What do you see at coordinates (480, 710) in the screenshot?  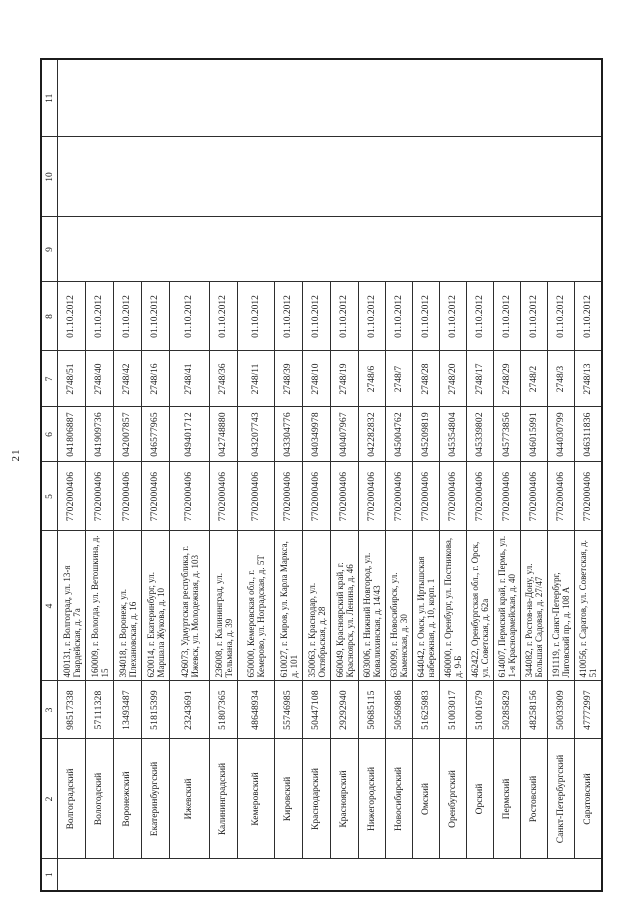 I see `cell-okpo: 51001679` at bounding box center [480, 710].